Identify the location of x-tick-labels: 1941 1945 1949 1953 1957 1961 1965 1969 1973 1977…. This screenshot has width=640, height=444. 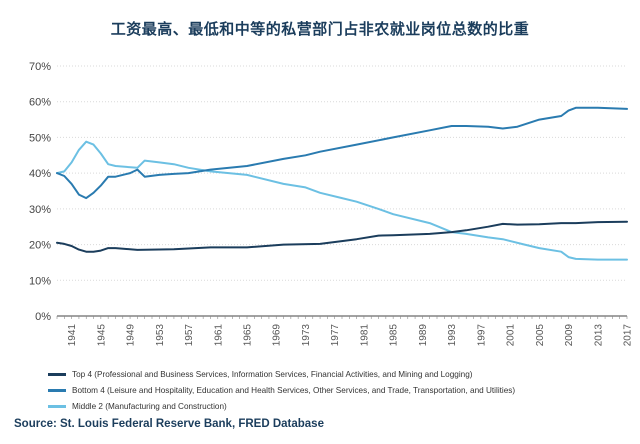
(350, 335).